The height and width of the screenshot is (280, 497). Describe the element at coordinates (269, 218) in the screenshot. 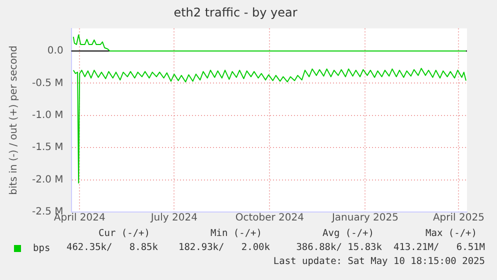

I see `x-tick-label: October 2024` at that location.